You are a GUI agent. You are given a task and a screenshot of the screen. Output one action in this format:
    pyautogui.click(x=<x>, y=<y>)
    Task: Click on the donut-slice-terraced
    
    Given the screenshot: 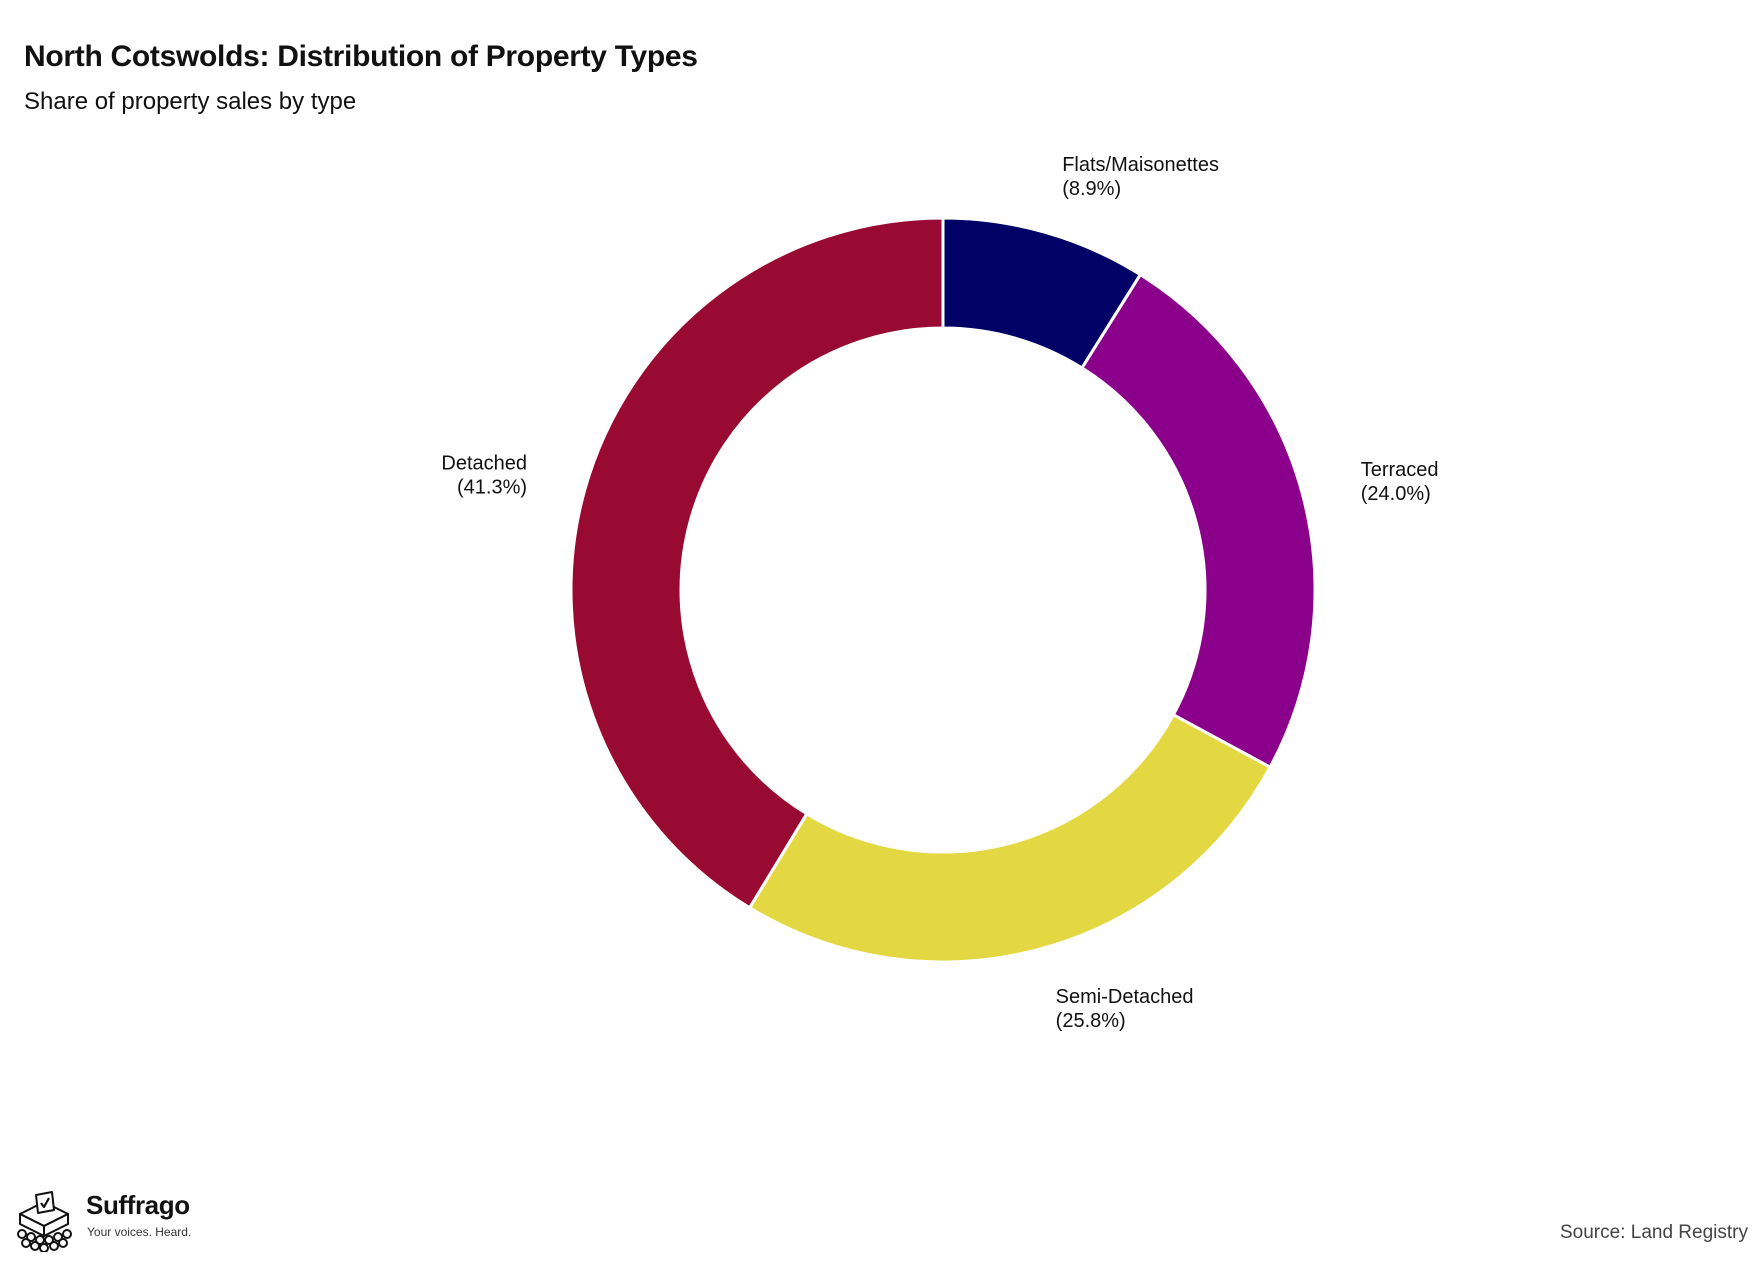 What is the action you would take?
    pyautogui.click(x=1198, y=521)
    